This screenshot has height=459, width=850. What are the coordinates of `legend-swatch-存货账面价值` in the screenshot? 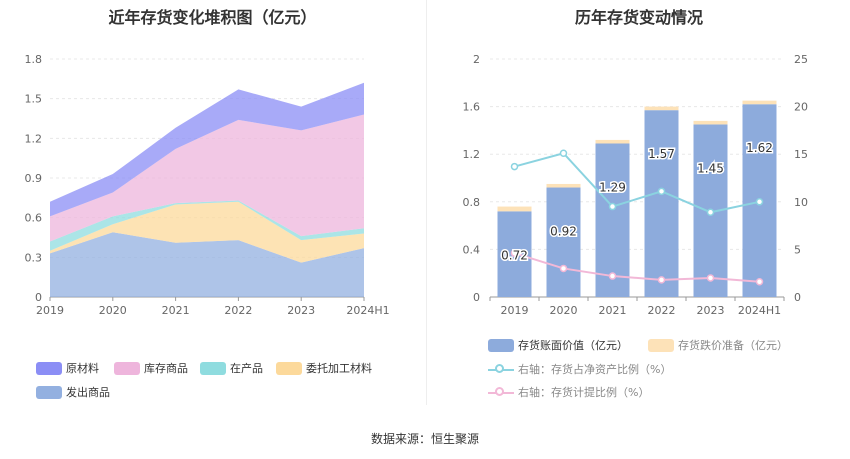 It's located at (501, 345).